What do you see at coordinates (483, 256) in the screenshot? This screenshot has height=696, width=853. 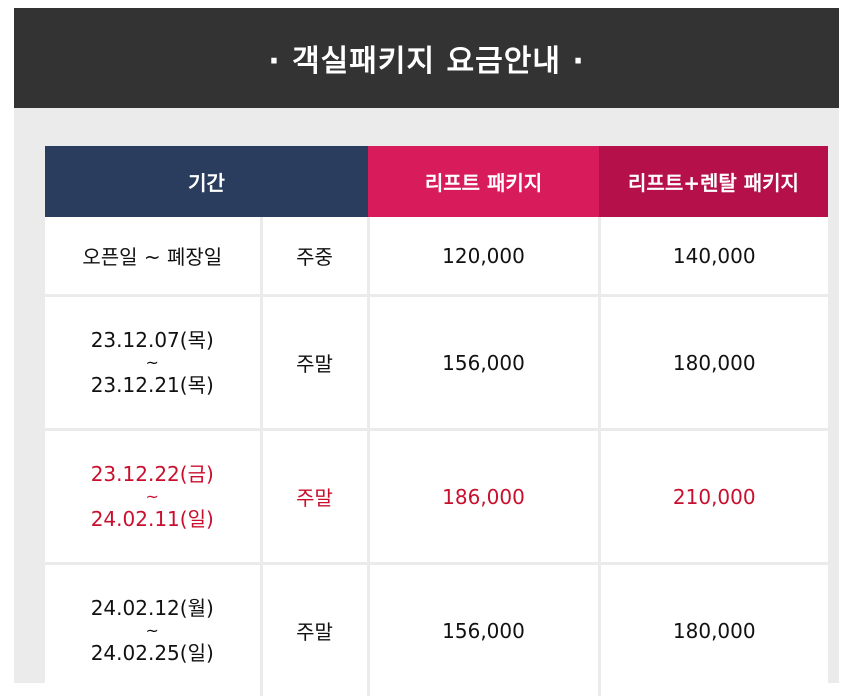 I see `lift-price-cell: 120,000` at bounding box center [483, 256].